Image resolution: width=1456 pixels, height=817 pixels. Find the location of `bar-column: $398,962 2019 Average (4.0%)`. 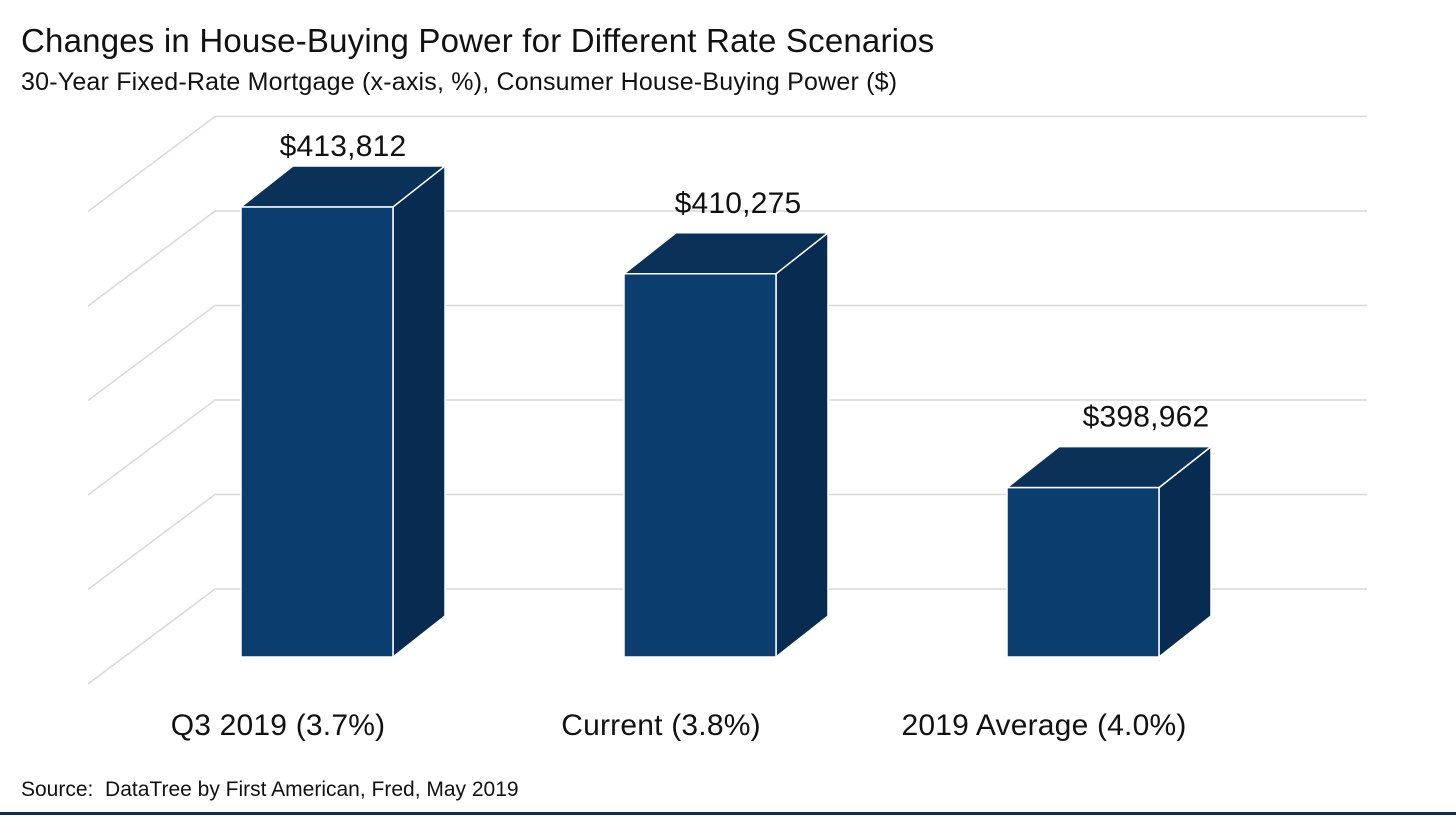

bar-column: $398,962 2019 Average (4.0%) is located at coordinates (1056, 571).